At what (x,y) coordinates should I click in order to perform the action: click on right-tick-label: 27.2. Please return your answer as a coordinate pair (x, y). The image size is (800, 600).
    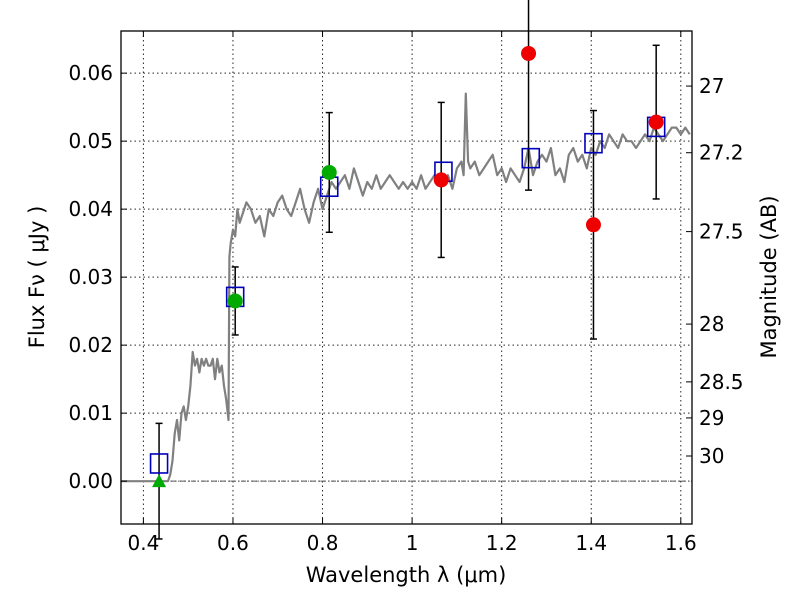
    Looking at the image, I should click on (721, 153).